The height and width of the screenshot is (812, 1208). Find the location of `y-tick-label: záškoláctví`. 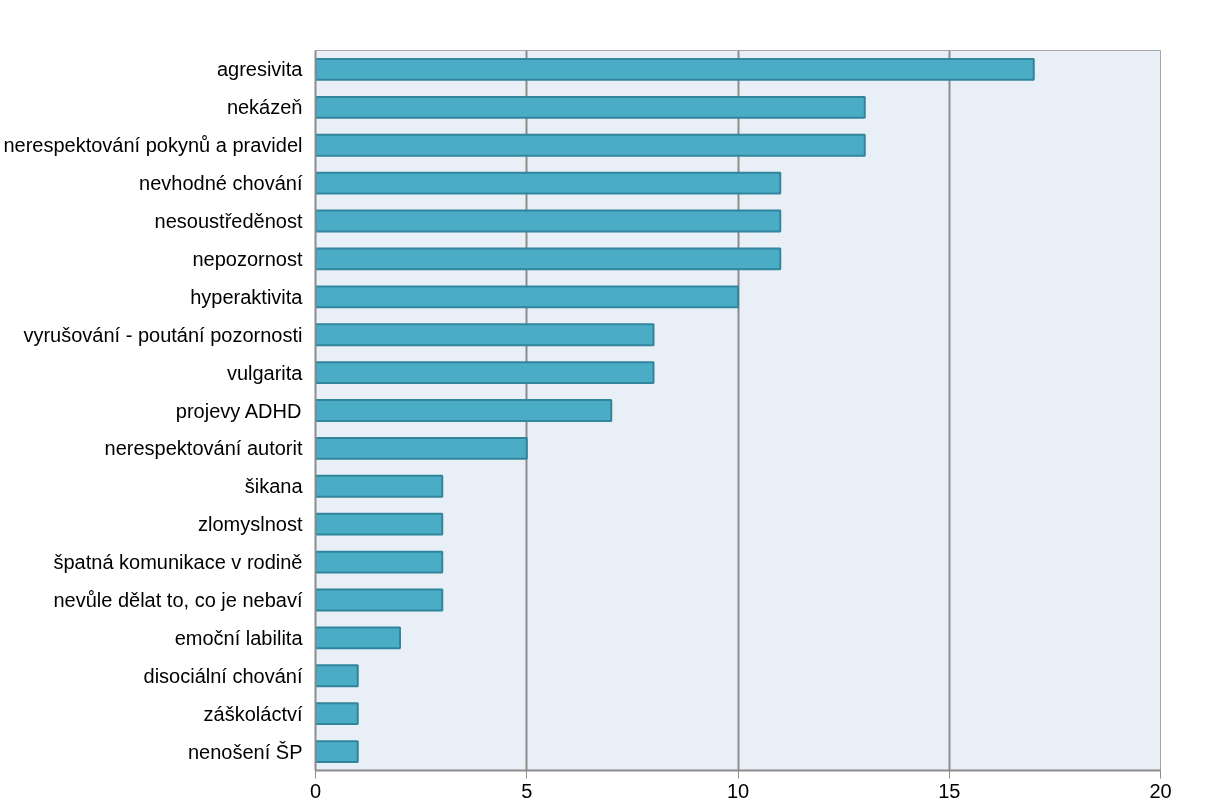

y-tick-label: záškoláctví is located at coordinates (253, 713).